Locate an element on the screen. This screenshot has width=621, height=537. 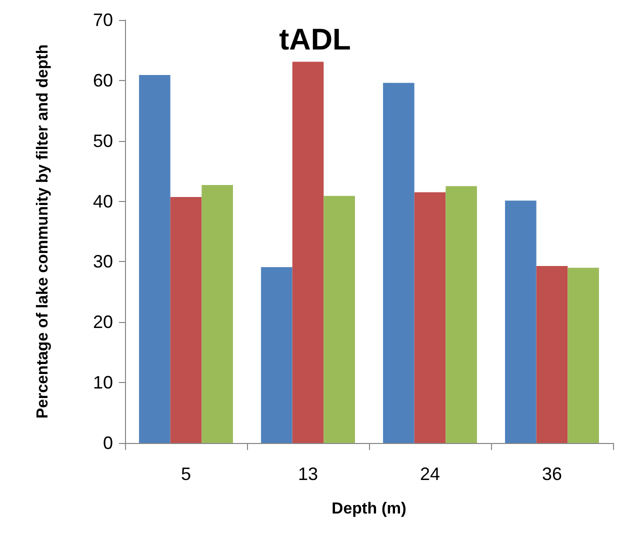
x-tick-label: 13 is located at coordinates (308, 474).